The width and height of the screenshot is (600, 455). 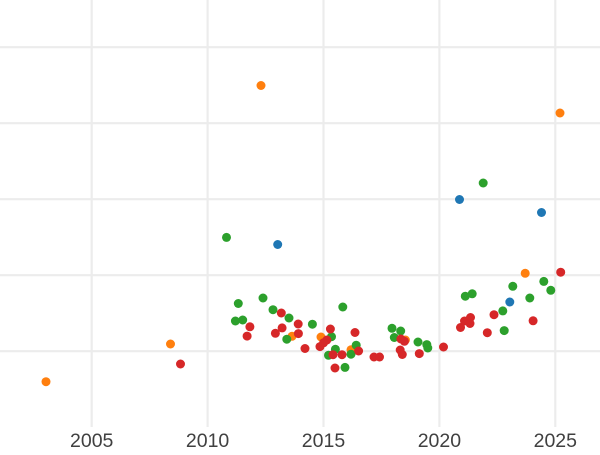 What do you see at coordinates (440, 440) in the screenshot?
I see `svg-text: 2020` at bounding box center [440, 440].